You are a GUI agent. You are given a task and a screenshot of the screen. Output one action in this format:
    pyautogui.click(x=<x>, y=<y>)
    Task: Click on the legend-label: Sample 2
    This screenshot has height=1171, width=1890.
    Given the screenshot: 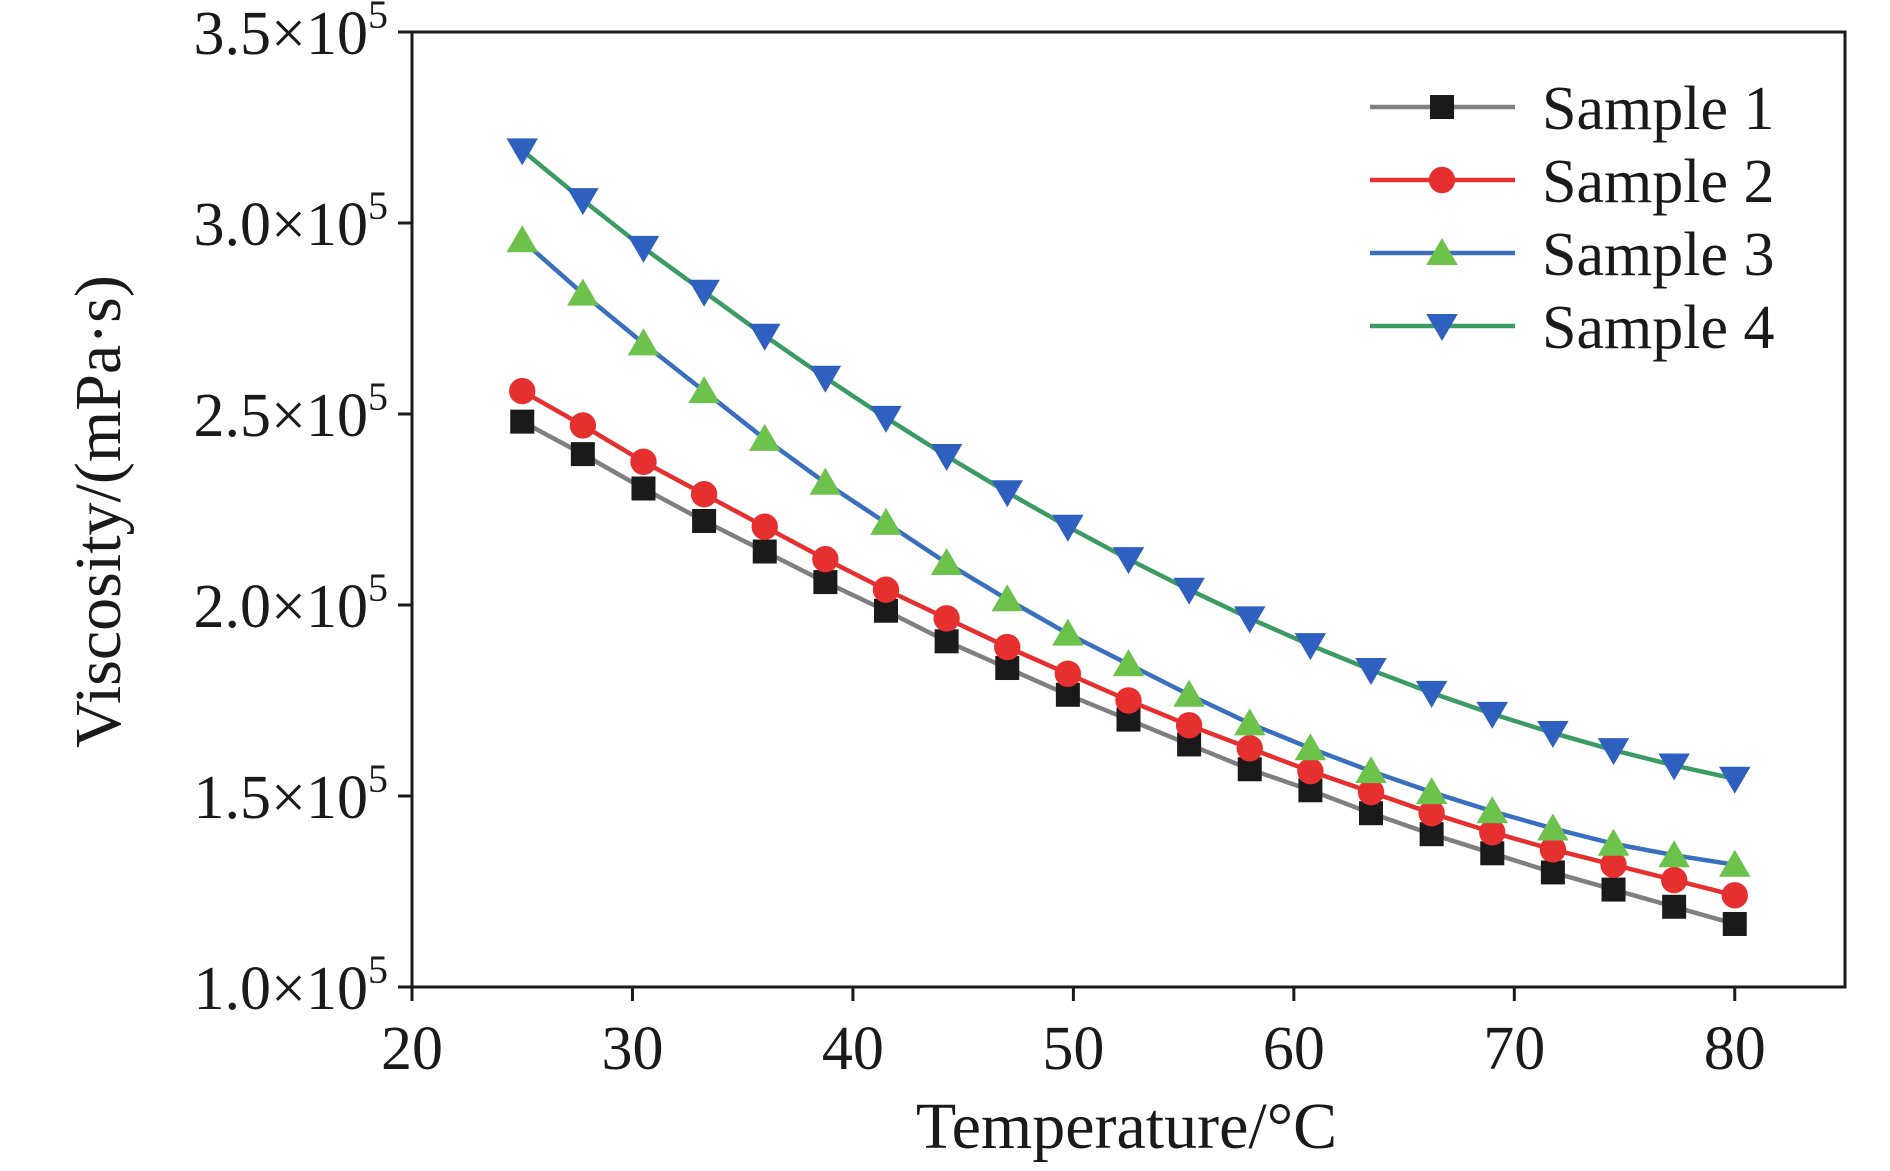 What is the action you would take?
    pyautogui.click(x=1658, y=182)
    